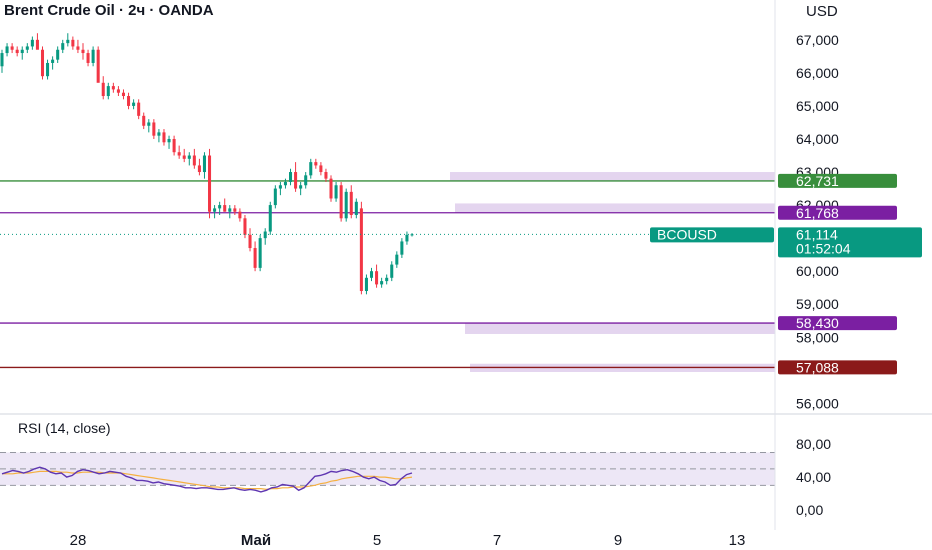  Describe the element at coordinates (737, 540) in the screenshot. I see `time-tick-label: 13` at that location.